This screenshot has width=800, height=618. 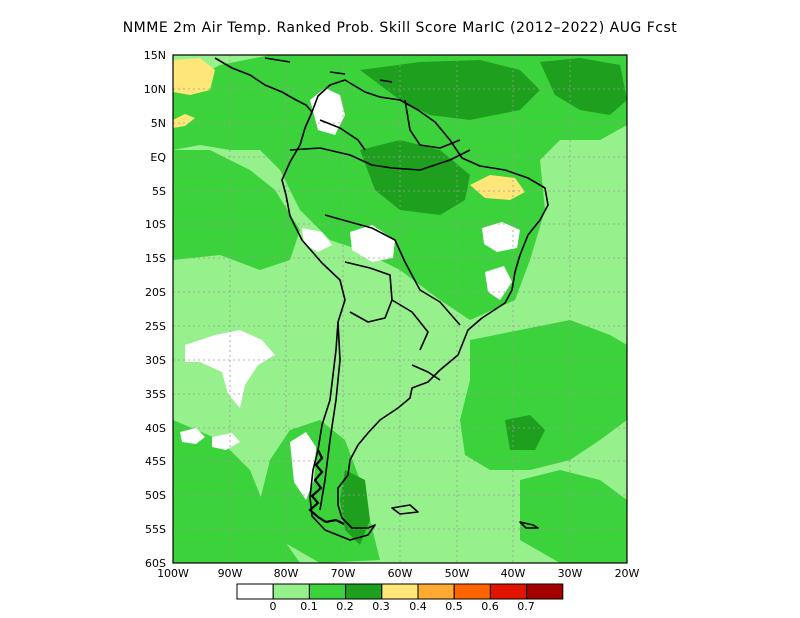 What do you see at coordinates (236, 491) in the screenshot?
I see `field-green-south-pacific` at bounding box center [236, 491].